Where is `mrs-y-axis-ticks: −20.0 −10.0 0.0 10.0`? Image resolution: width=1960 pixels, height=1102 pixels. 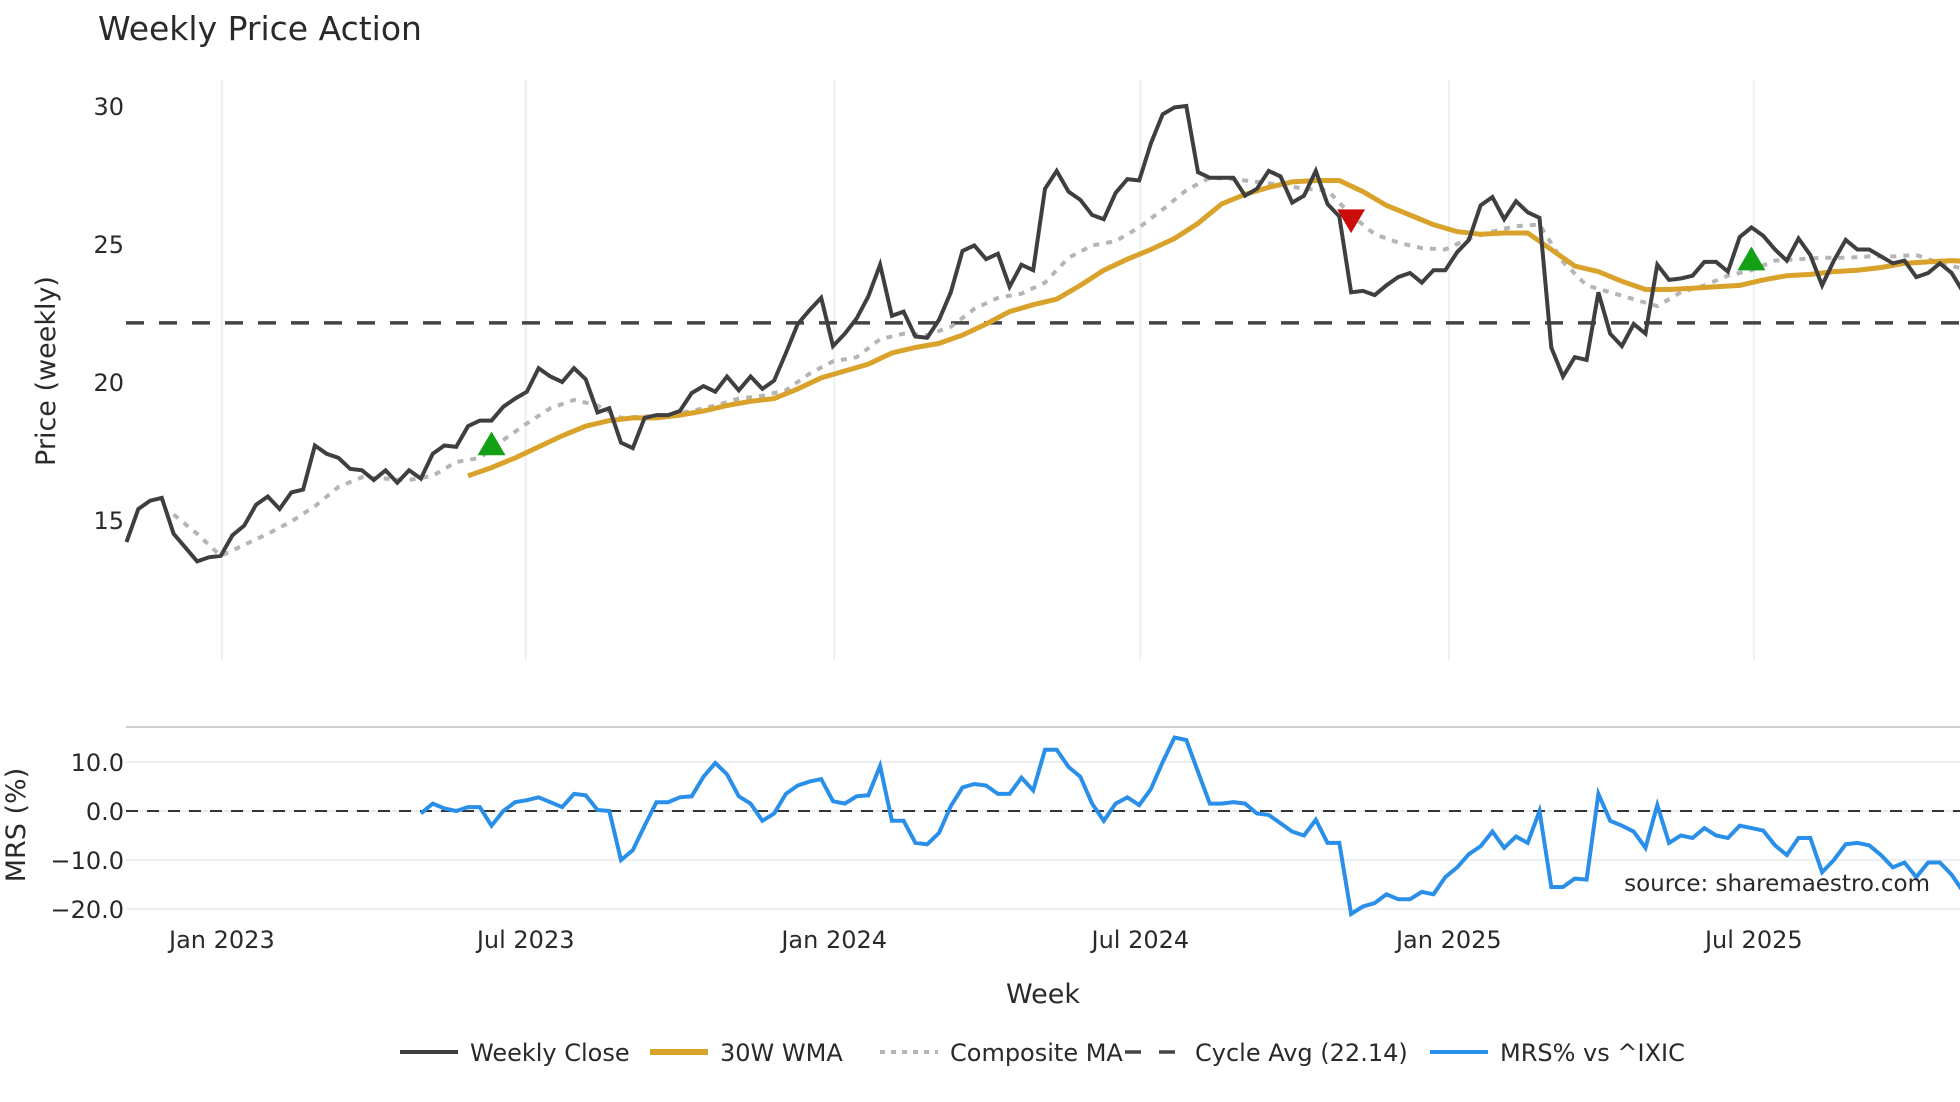
mrs-y-axis-ticks: −20.0 −10.0 0.0 10.0 is located at coordinates (87, 836).